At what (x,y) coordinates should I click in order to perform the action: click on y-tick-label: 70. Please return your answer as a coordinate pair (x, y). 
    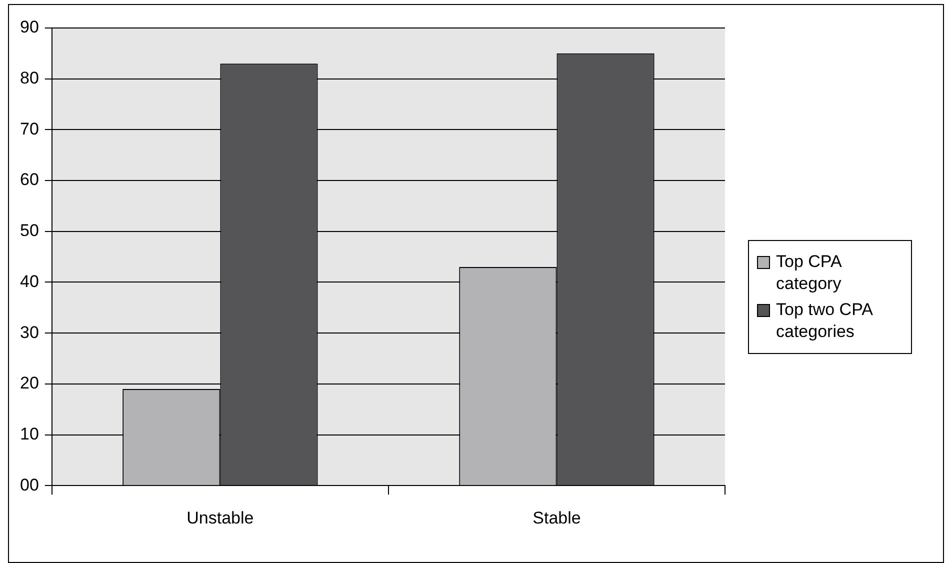
    Looking at the image, I should click on (29, 128).